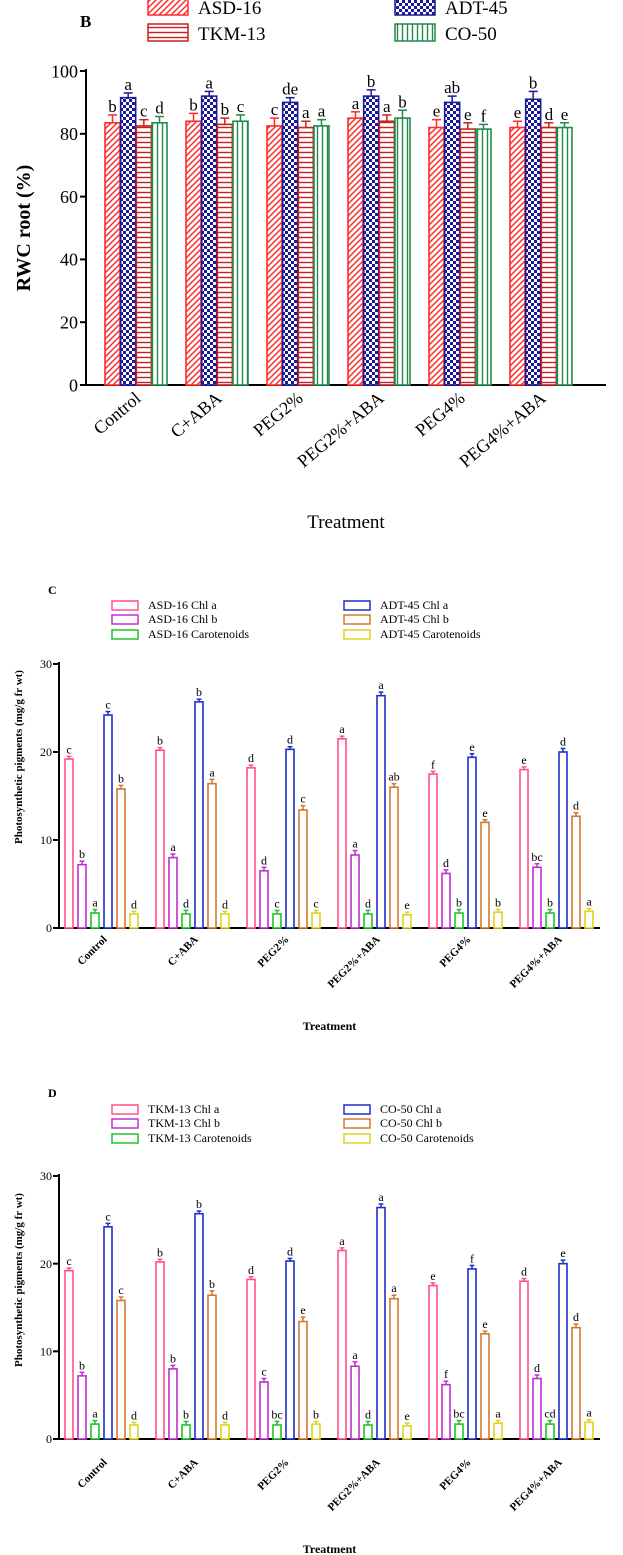  I want to click on y-tick-label: 60, so click(69, 197).